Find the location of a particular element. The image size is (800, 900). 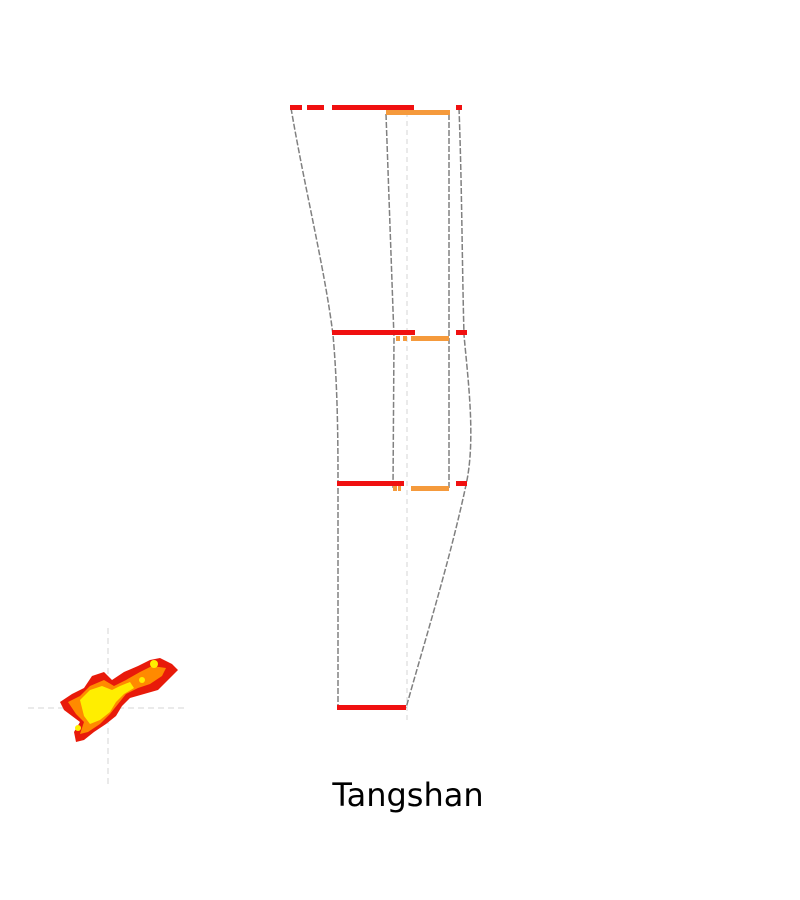

city-title: Tangshan is located at coordinates (400, 795).